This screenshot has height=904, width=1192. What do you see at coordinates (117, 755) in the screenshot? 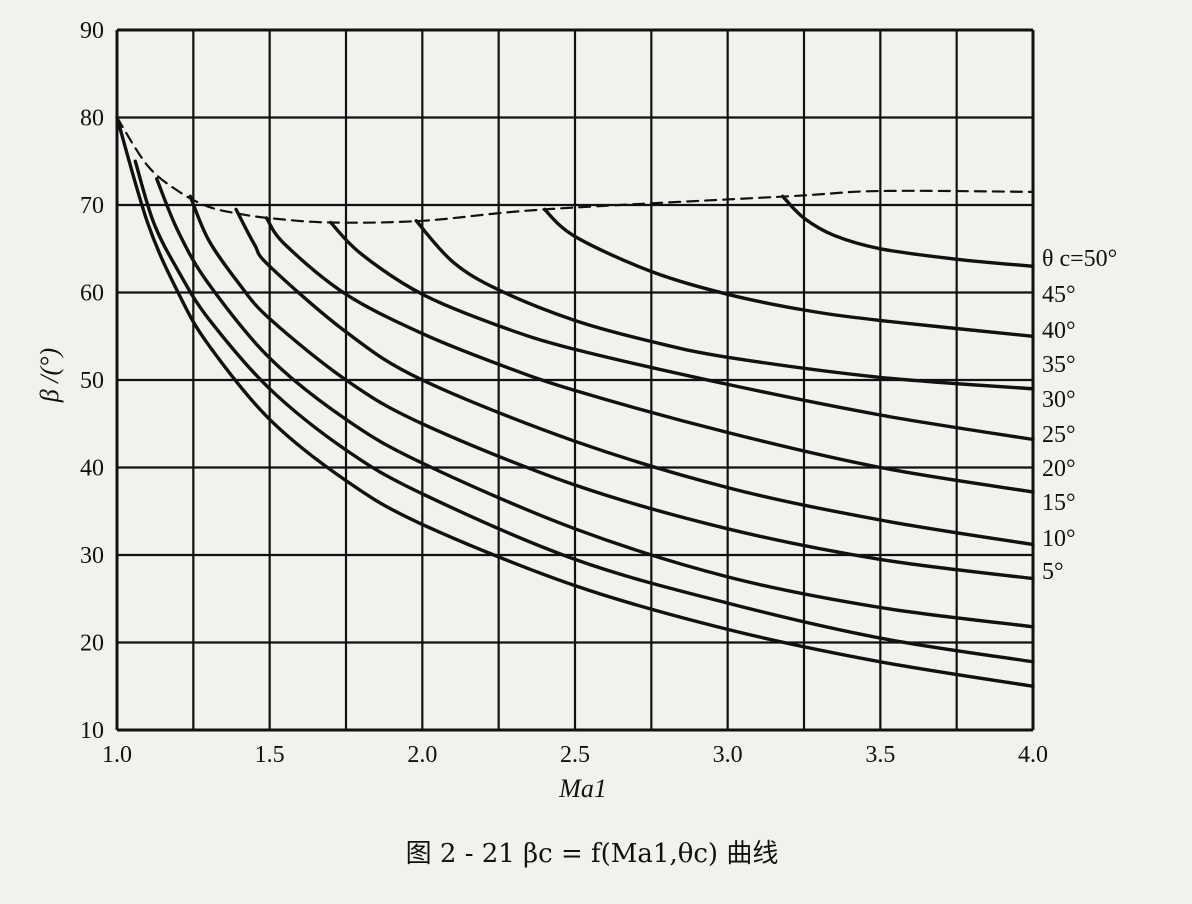
I see `x-tick-label: 1.0` at bounding box center [117, 755].